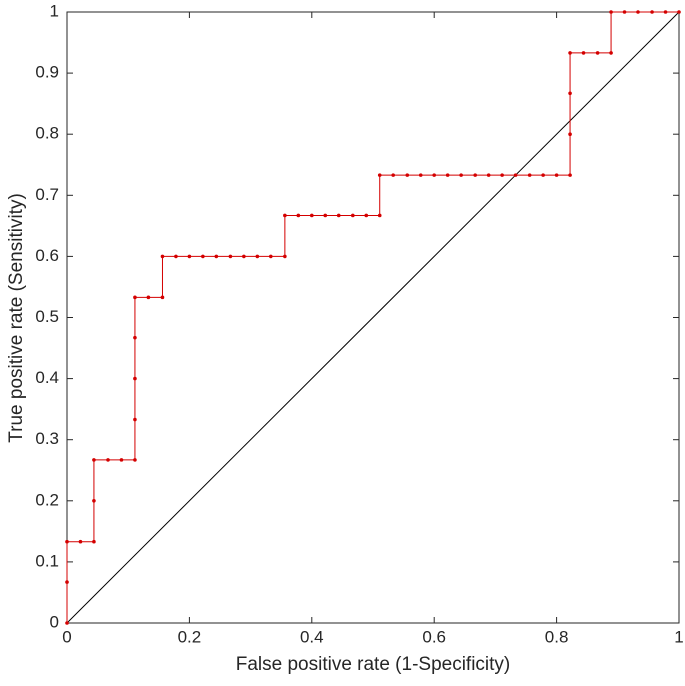 This screenshot has width=685, height=686. Describe the element at coordinates (557, 636) in the screenshot. I see `x-tick-label: 0.8` at that location.